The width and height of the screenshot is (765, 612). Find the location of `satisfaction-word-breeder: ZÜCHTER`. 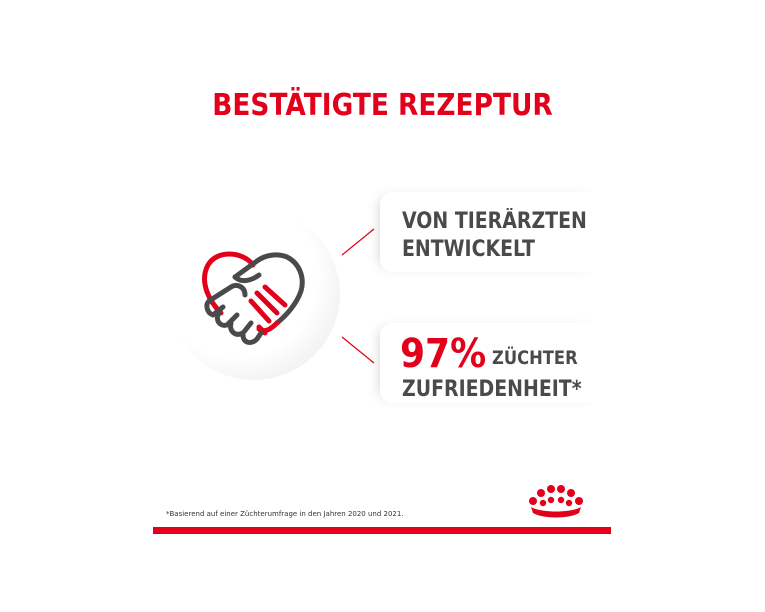

satisfaction-word-breeder: ZÜCHTER is located at coordinates (535, 358).